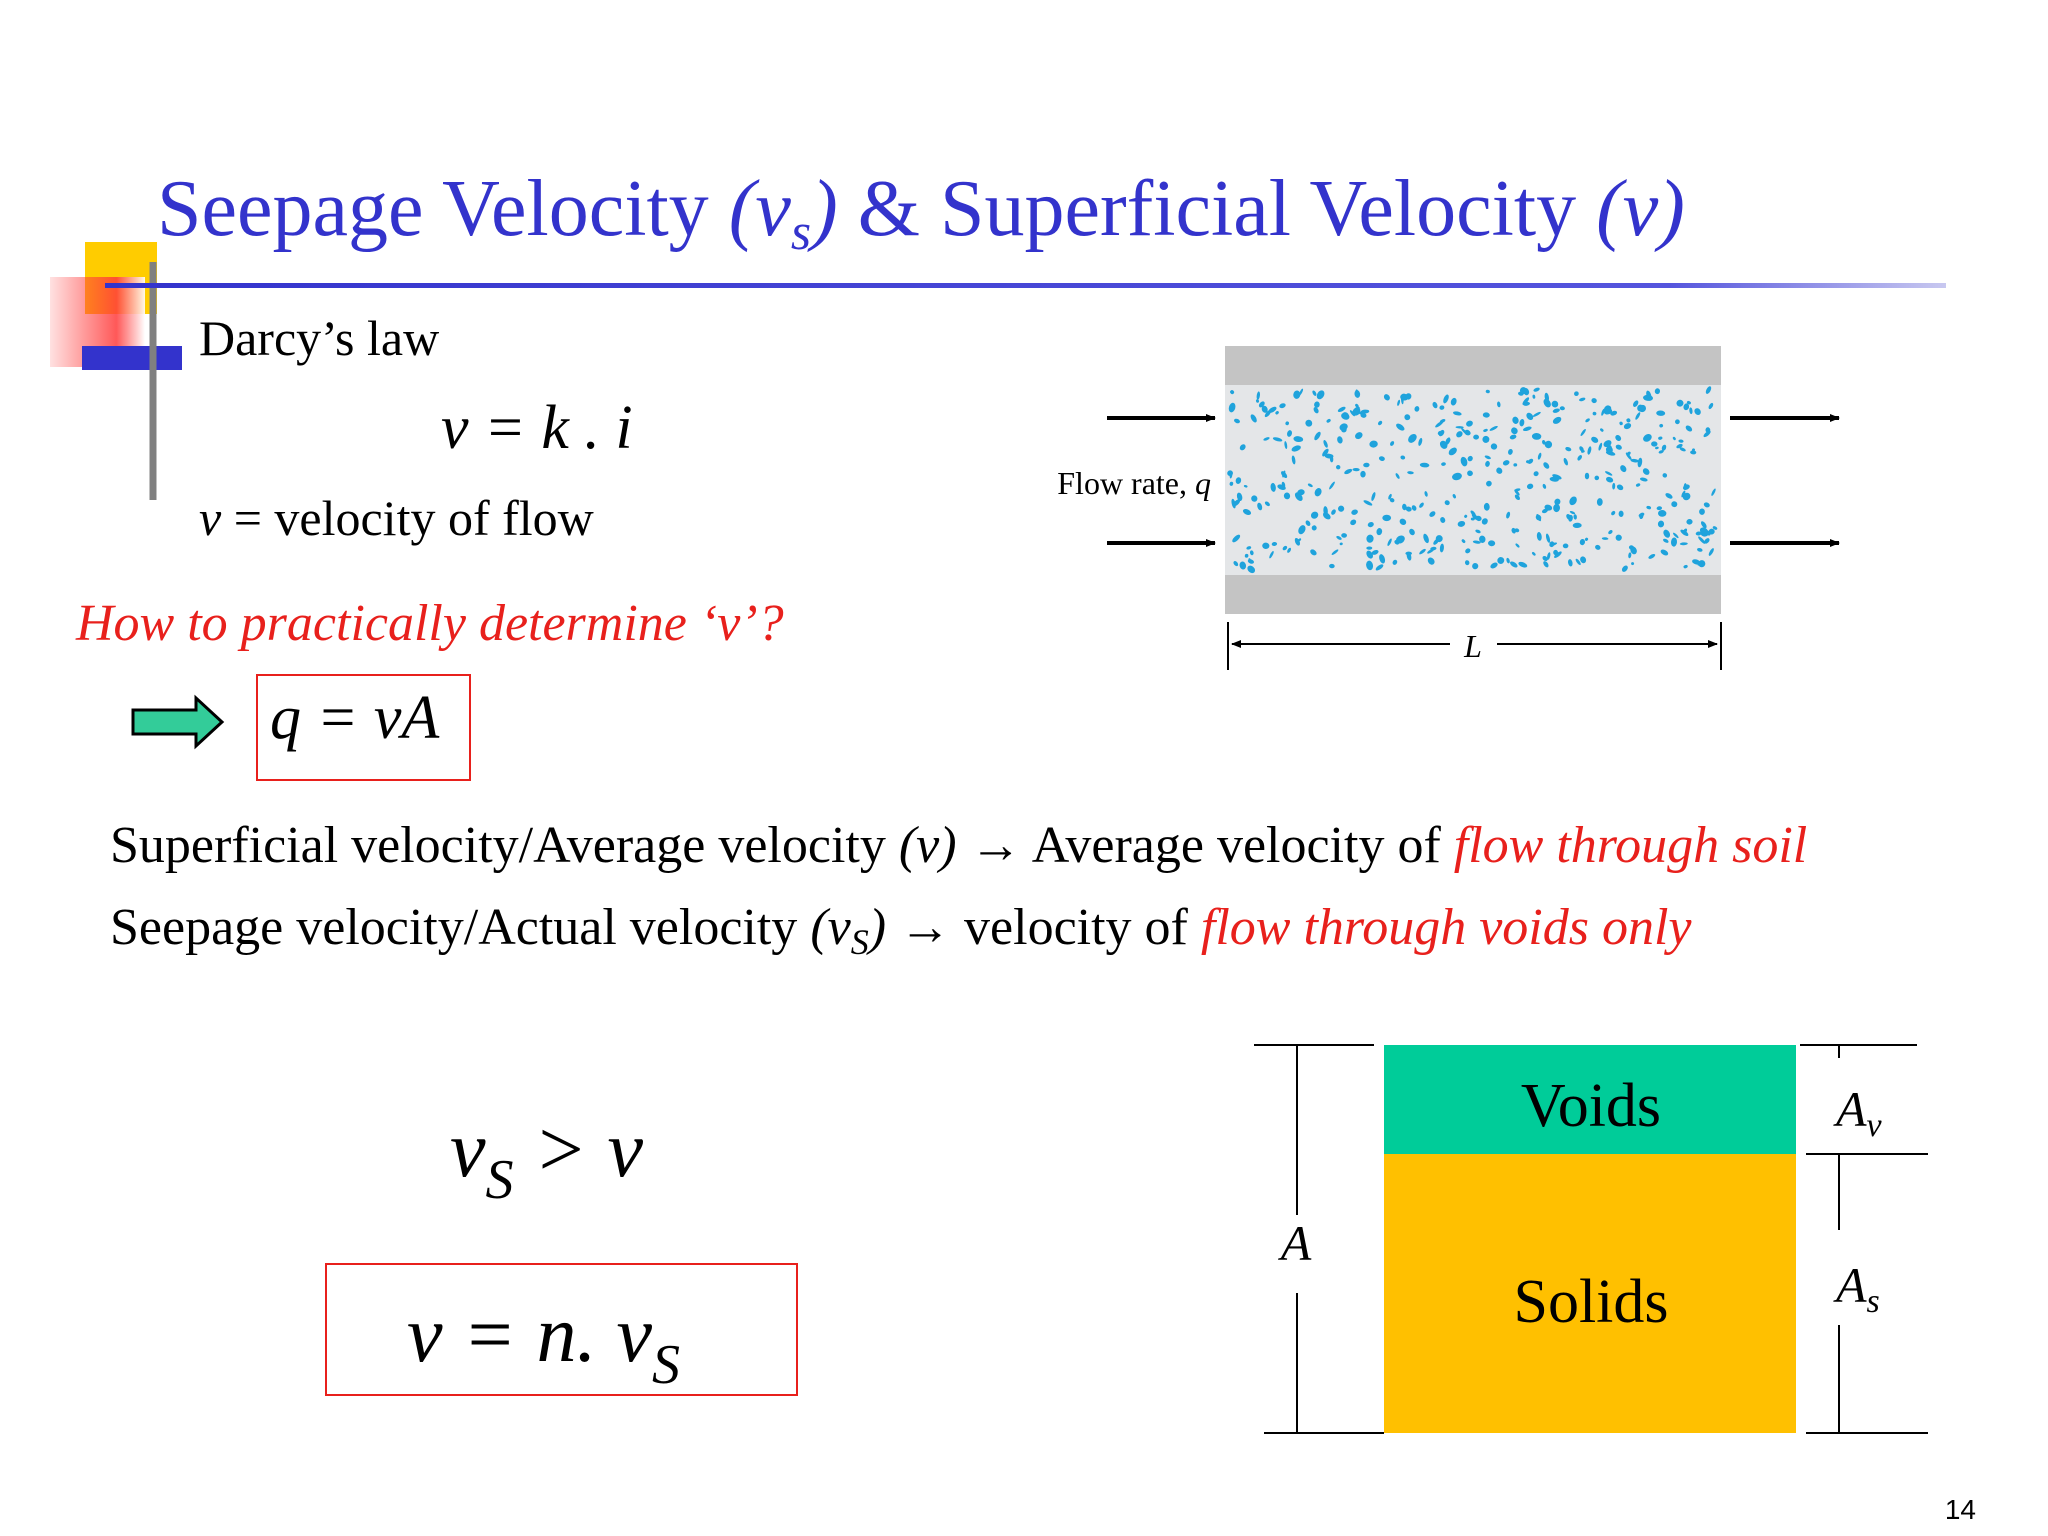  Describe the element at coordinates (1134, 483) in the screenshot. I see `flow-label: Flow rate, q` at that location.